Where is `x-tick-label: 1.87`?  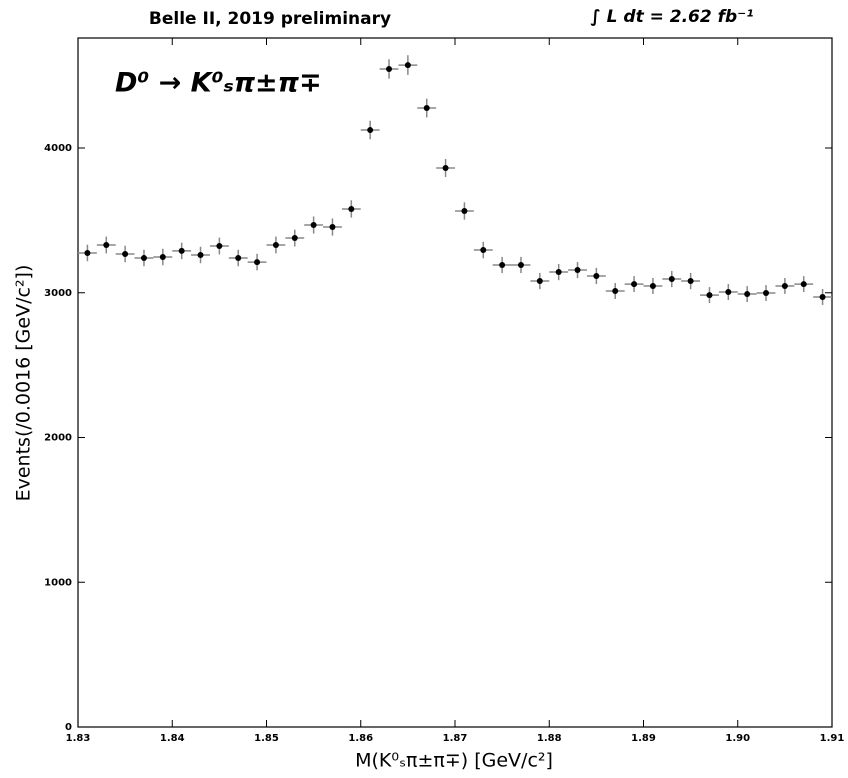 x-tick-label: 1.87 is located at coordinates (455, 738).